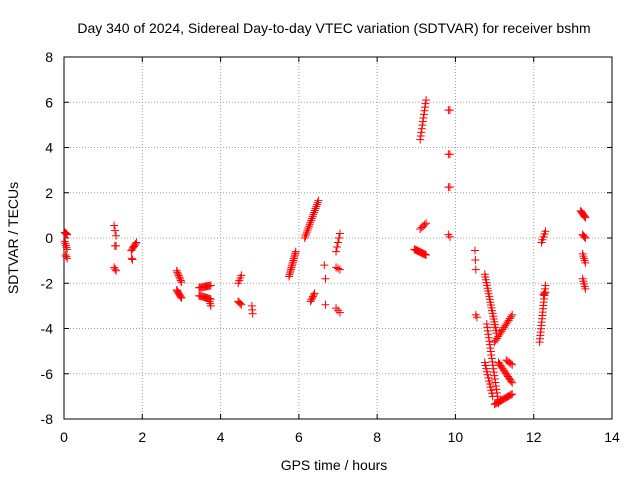 This screenshot has width=640, height=480. I want to click on y-tick-label: 0, so click(49, 238).